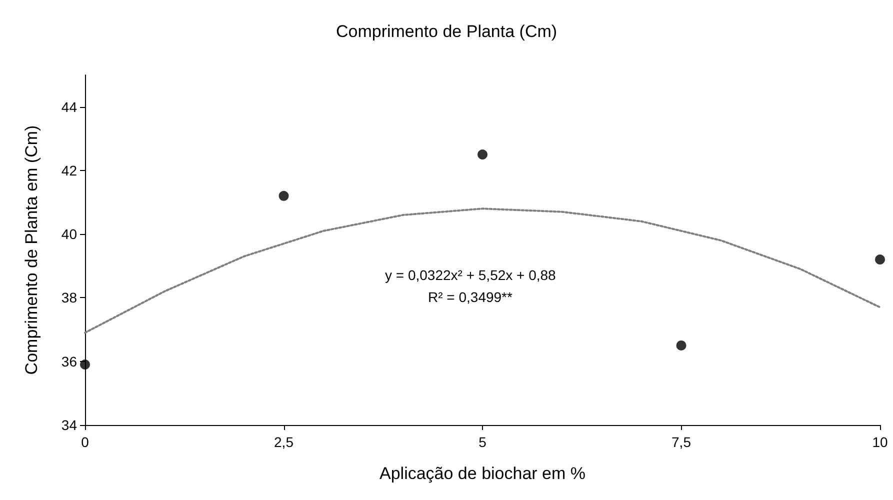 This screenshot has height=500, width=893. What do you see at coordinates (31, 250) in the screenshot?
I see `y-axis-title: Comprimento de Planta em (Cm)` at bounding box center [31, 250].